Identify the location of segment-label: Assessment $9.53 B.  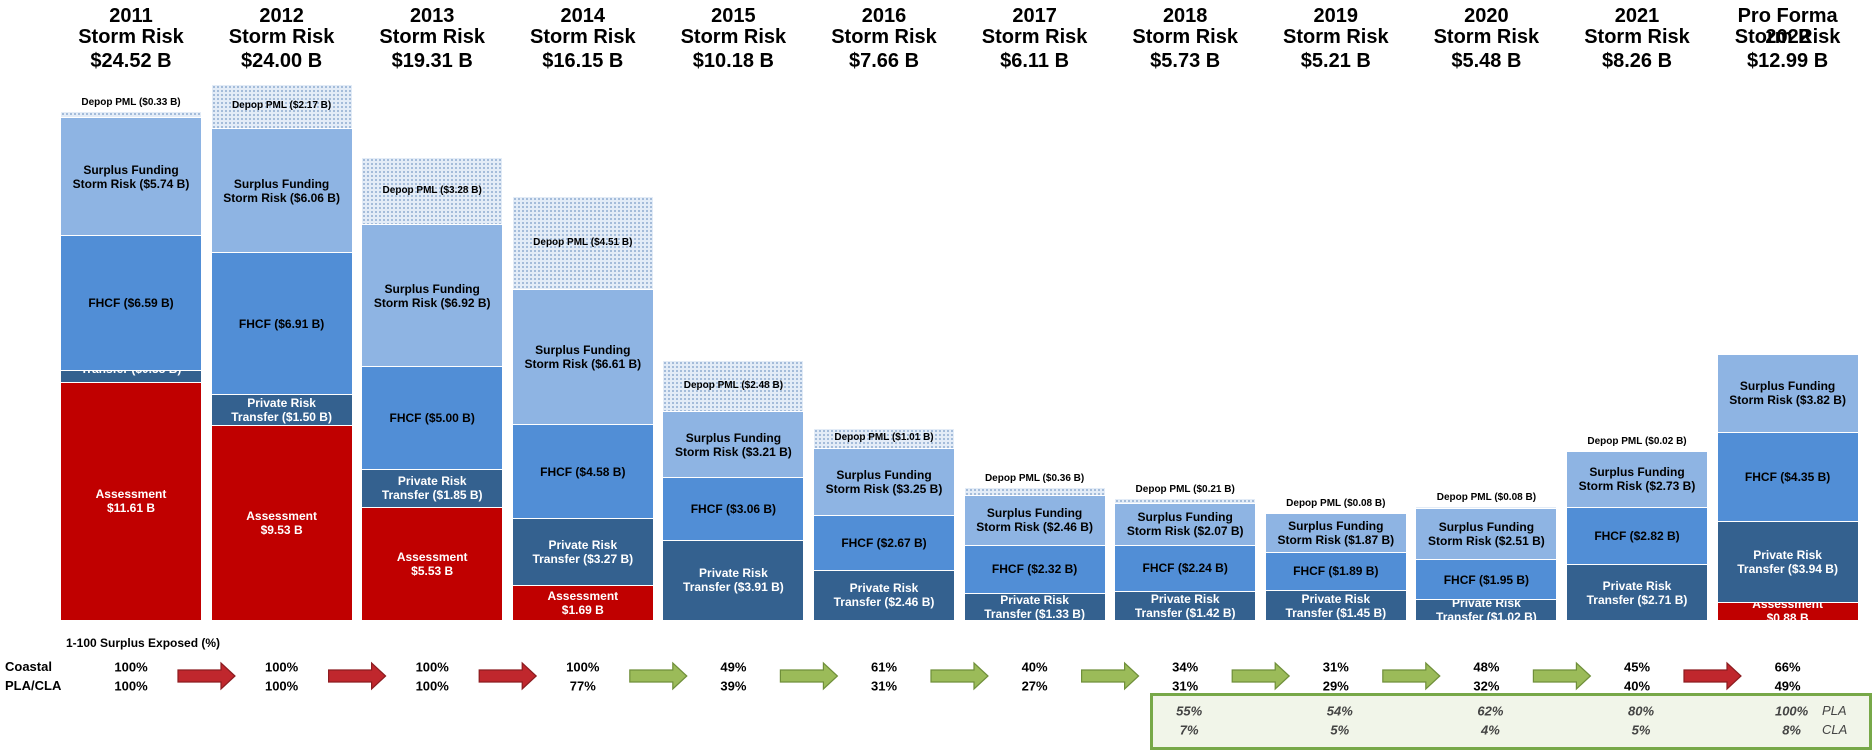
(281, 522).